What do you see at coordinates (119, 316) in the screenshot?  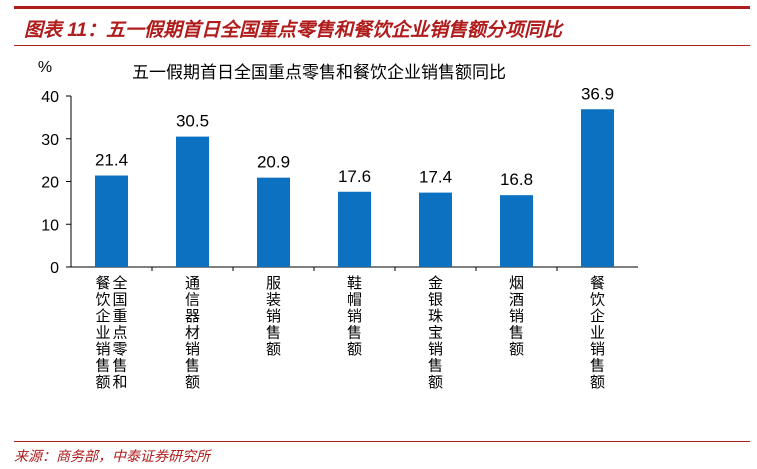 I see `x-category-char: 重` at bounding box center [119, 316].